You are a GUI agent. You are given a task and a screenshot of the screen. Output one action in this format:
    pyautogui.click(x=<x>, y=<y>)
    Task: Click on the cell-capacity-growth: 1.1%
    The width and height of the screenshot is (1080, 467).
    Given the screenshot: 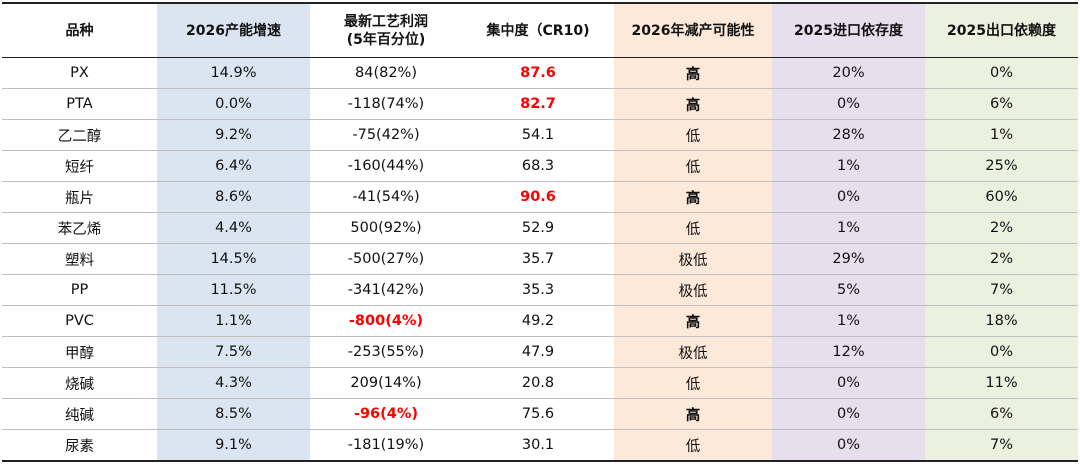 What is the action you would take?
    pyautogui.click(x=233, y=321)
    